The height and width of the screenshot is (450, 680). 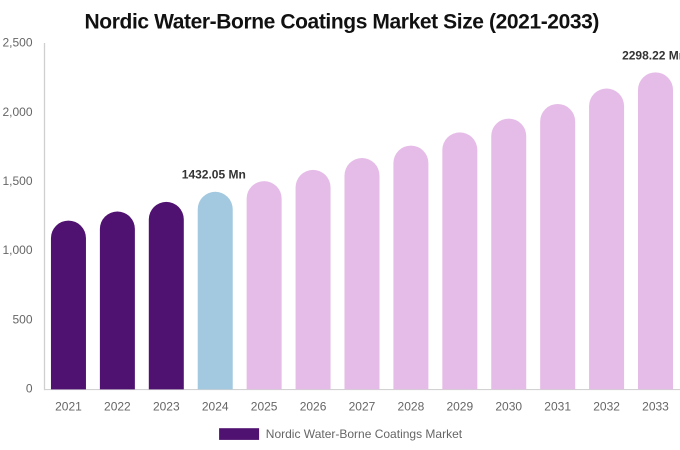 What do you see at coordinates (313, 407) in the screenshot?
I see `svg-text: 2026` at bounding box center [313, 407].